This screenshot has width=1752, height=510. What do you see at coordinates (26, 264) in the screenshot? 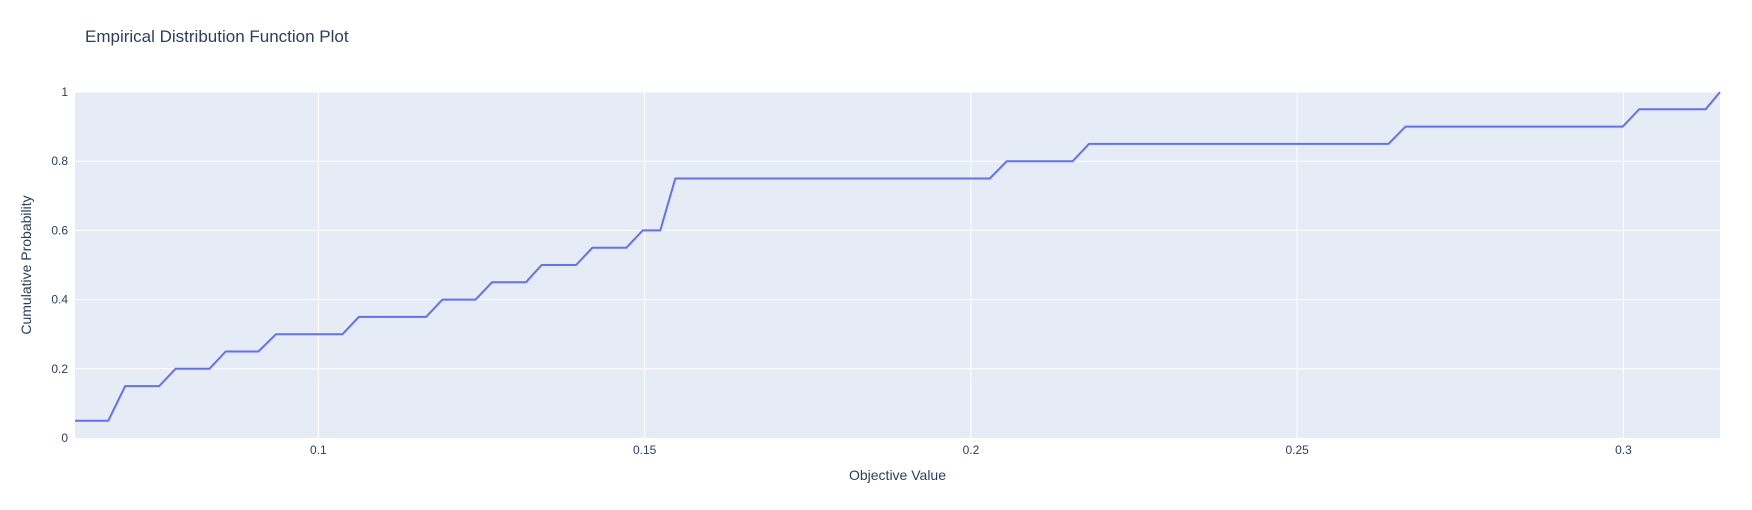
I see `y-axis-title: Cumulative Probability` at bounding box center [26, 264].